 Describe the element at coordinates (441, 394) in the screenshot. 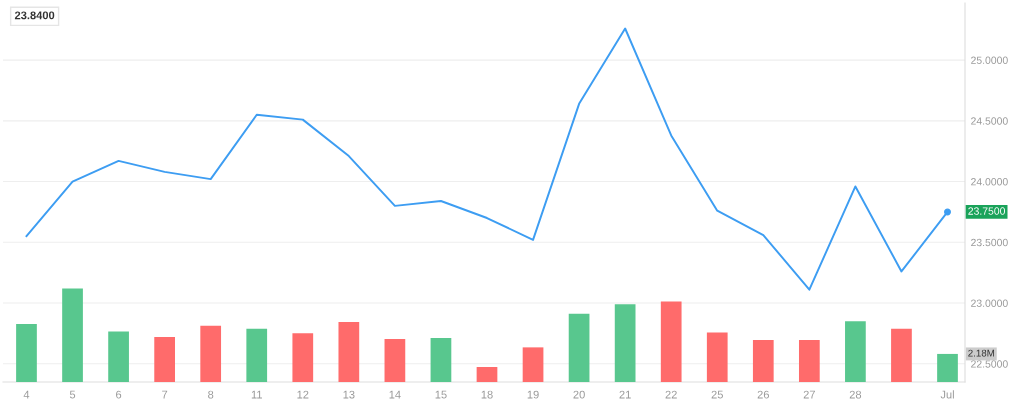

I see `x-tick-label: 15` at that location.